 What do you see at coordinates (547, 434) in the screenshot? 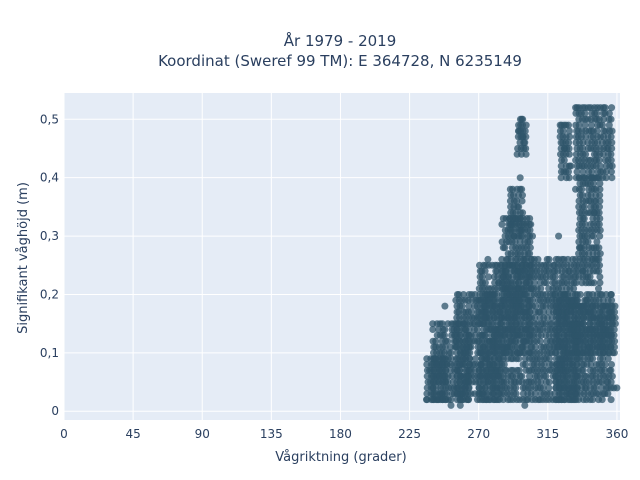
I see `x-tick-label: 315` at bounding box center [547, 434].